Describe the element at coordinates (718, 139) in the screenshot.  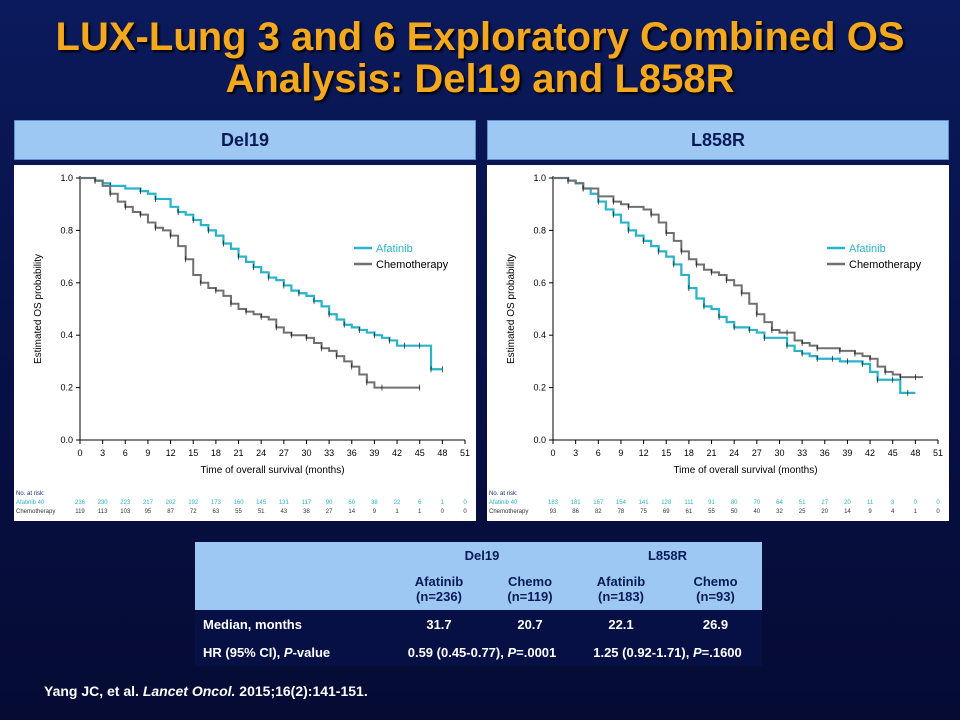
I see `l858r-panel-label: L858R` at that location.